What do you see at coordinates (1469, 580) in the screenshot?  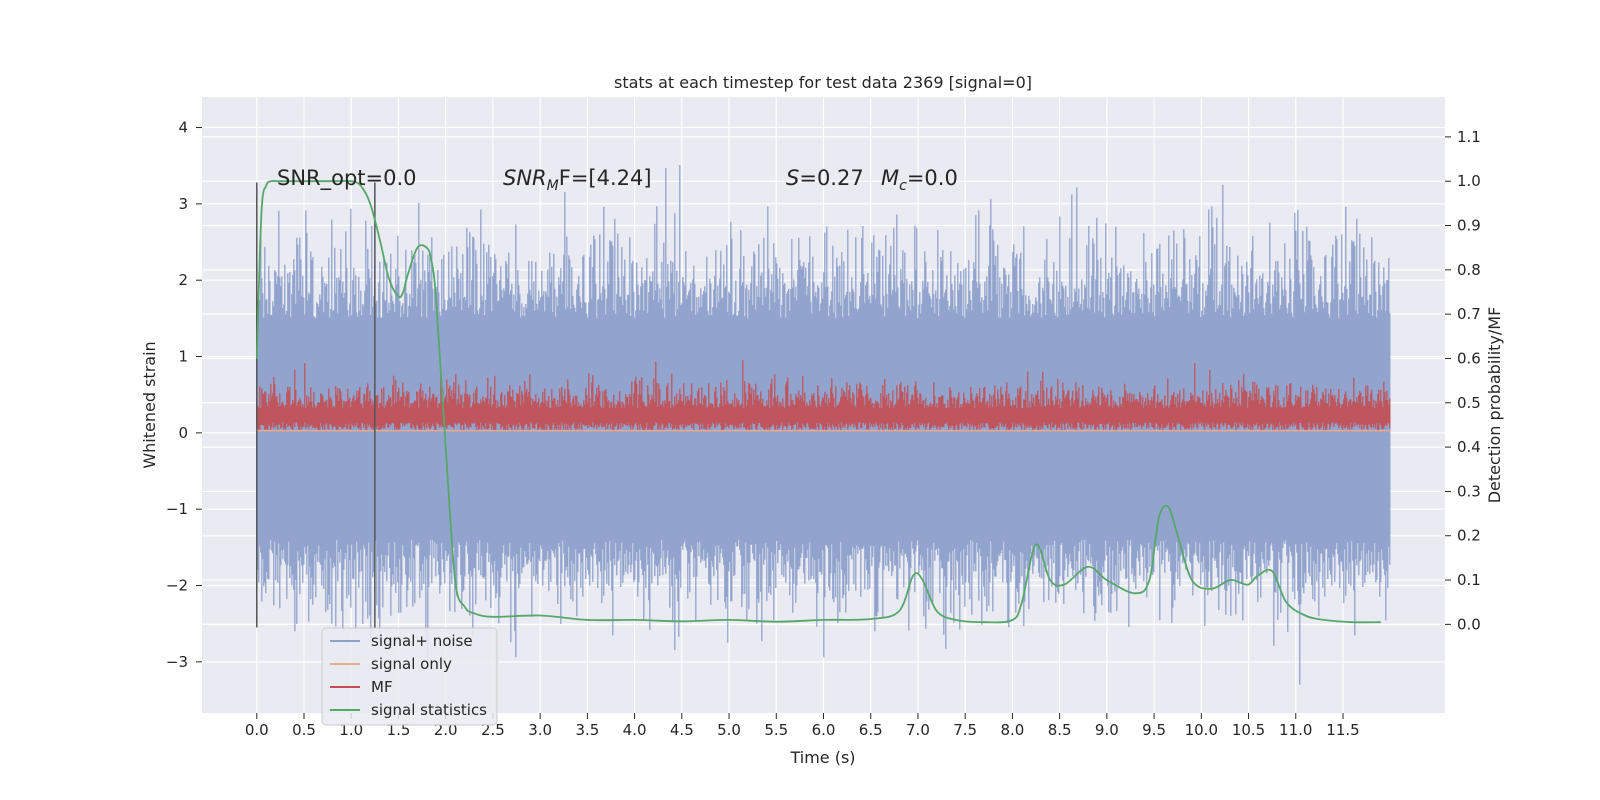 I see `y-tick-label-right: 0.1` at bounding box center [1469, 580].